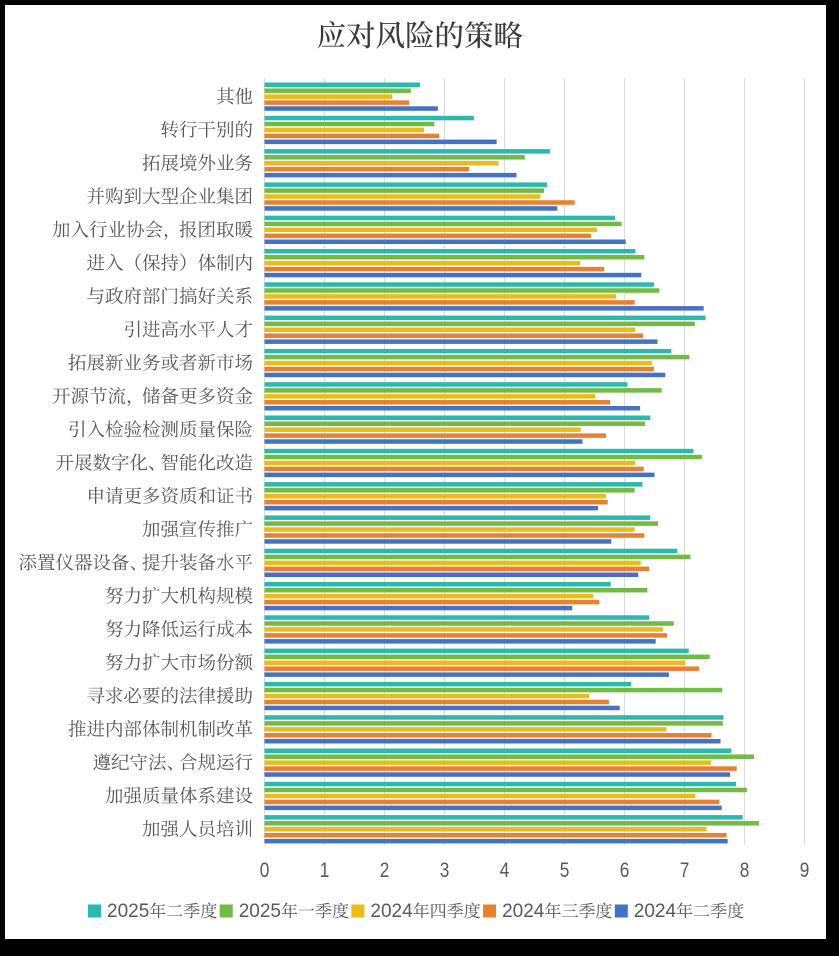  I want to click on svg-text: 8, so click(745, 871).